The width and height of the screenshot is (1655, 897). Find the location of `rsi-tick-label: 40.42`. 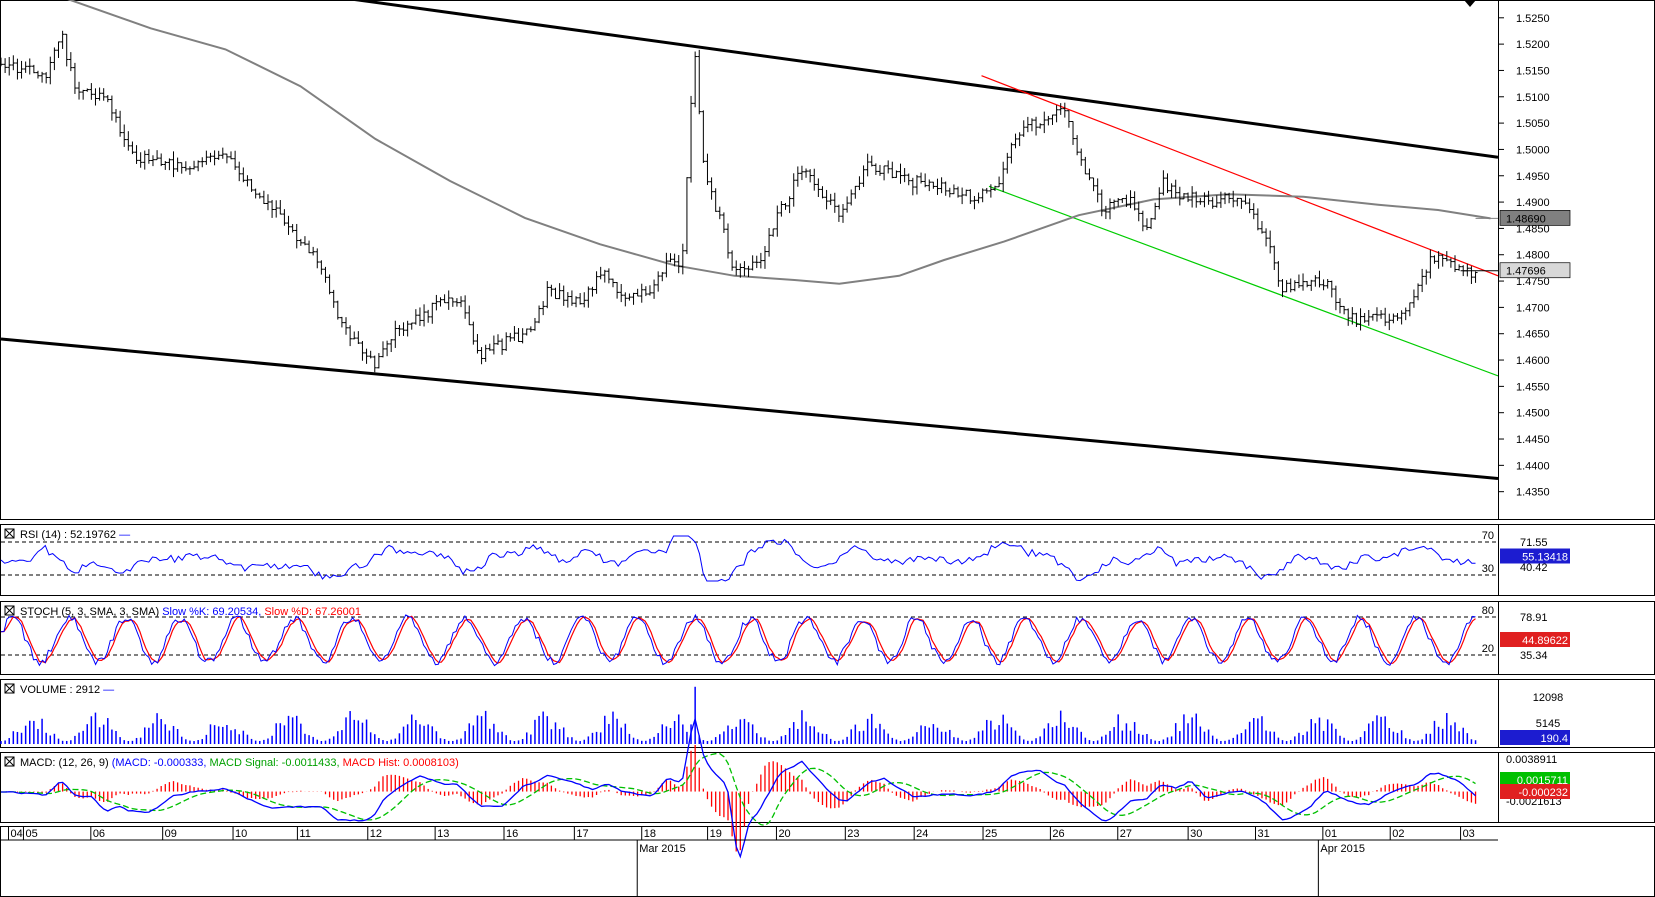

rsi-tick-label: 40.42 is located at coordinates (1534, 568).